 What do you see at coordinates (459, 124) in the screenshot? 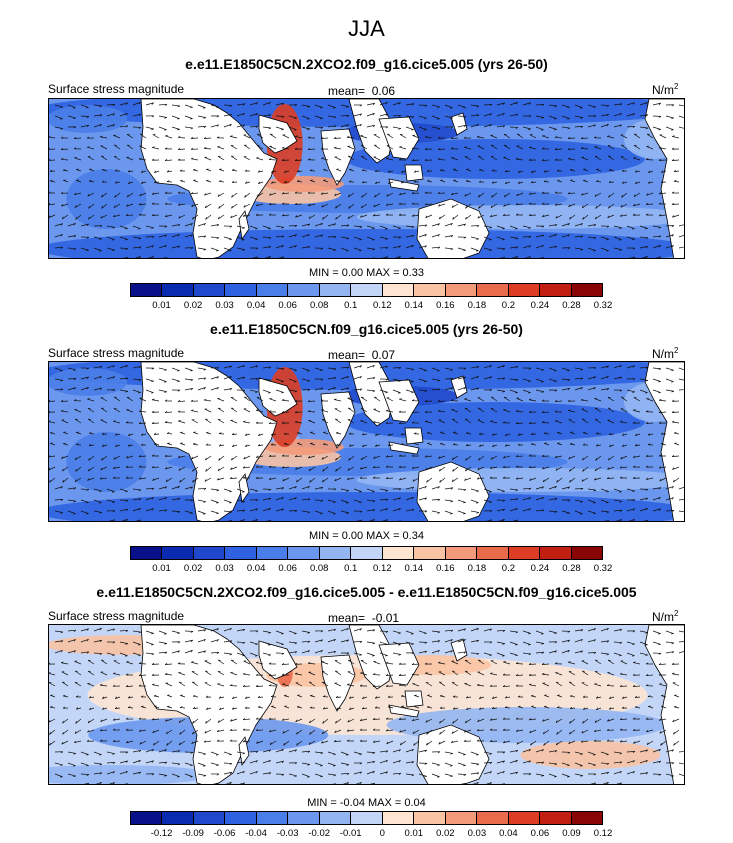
I see `land-japan` at bounding box center [459, 124].